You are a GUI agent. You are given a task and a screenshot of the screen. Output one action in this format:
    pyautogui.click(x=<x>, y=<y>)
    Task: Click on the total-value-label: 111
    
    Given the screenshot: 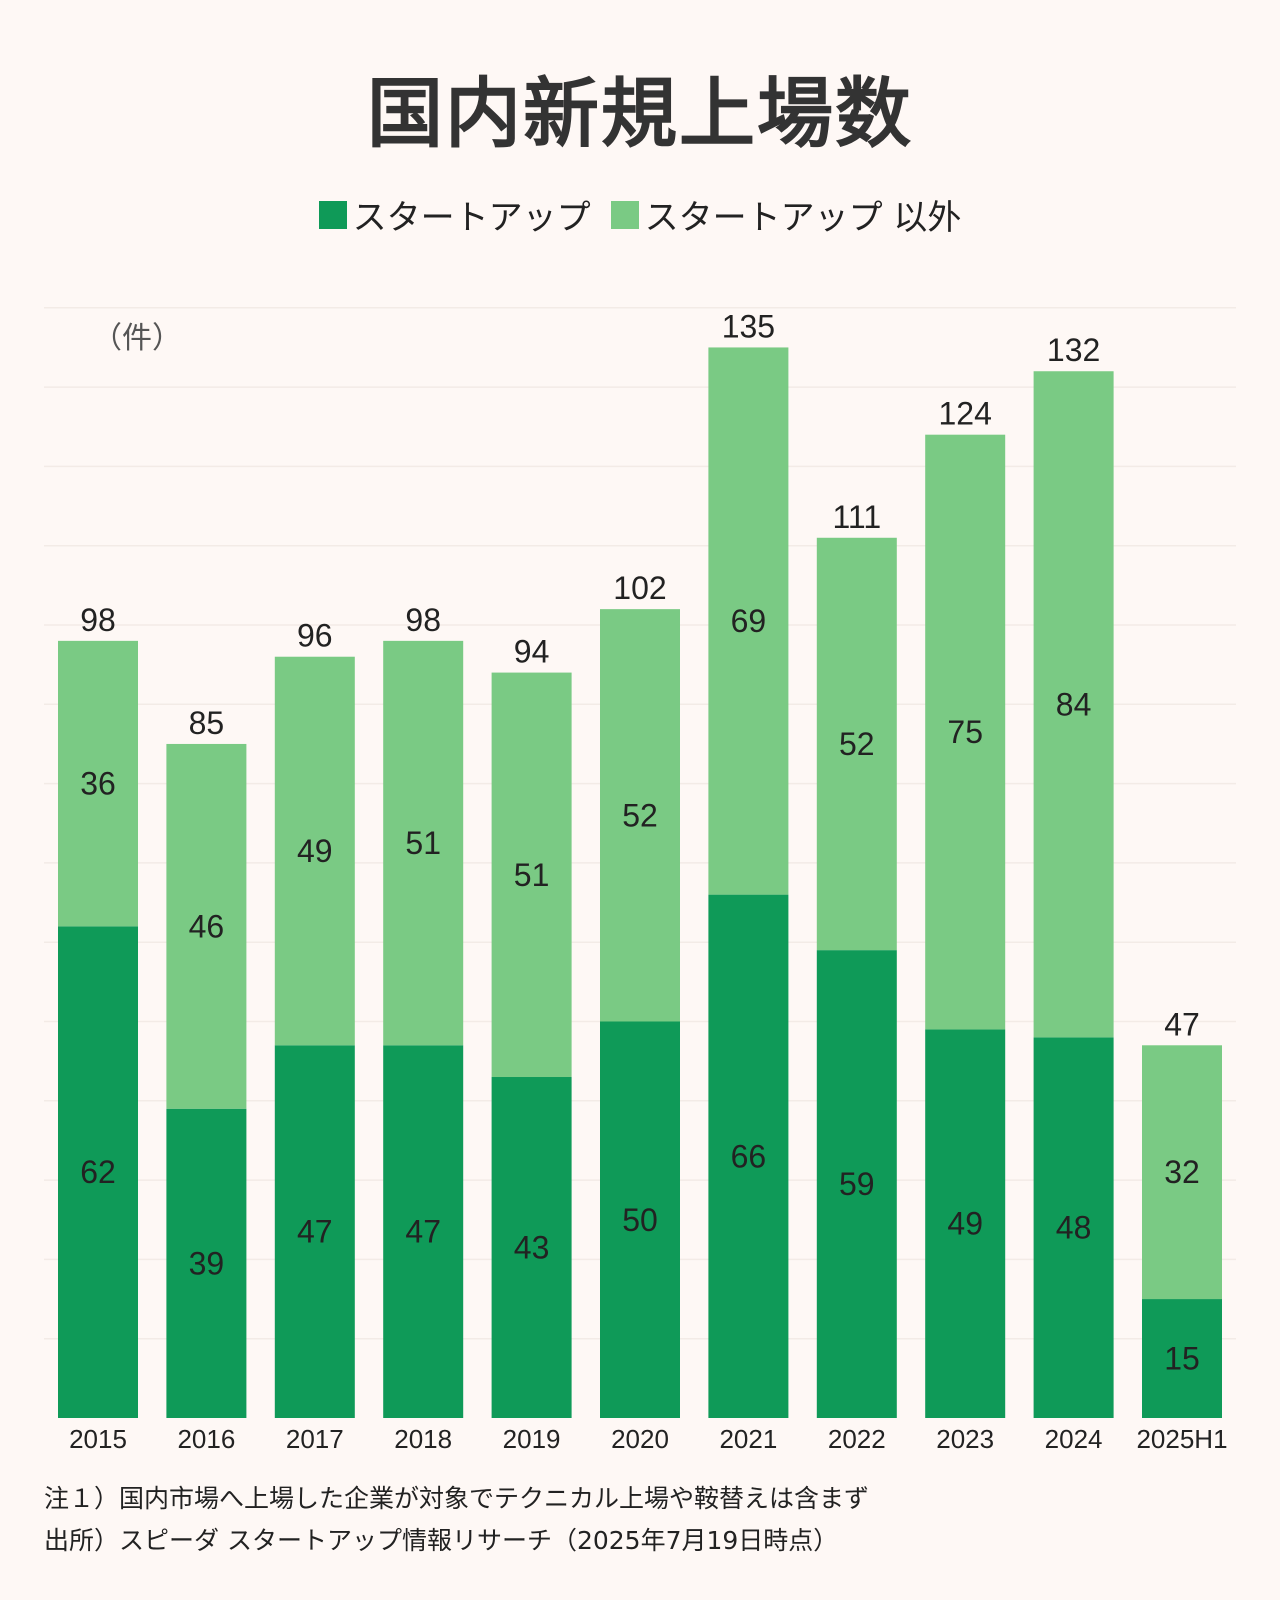 What is the action you would take?
    pyautogui.click(x=856, y=517)
    